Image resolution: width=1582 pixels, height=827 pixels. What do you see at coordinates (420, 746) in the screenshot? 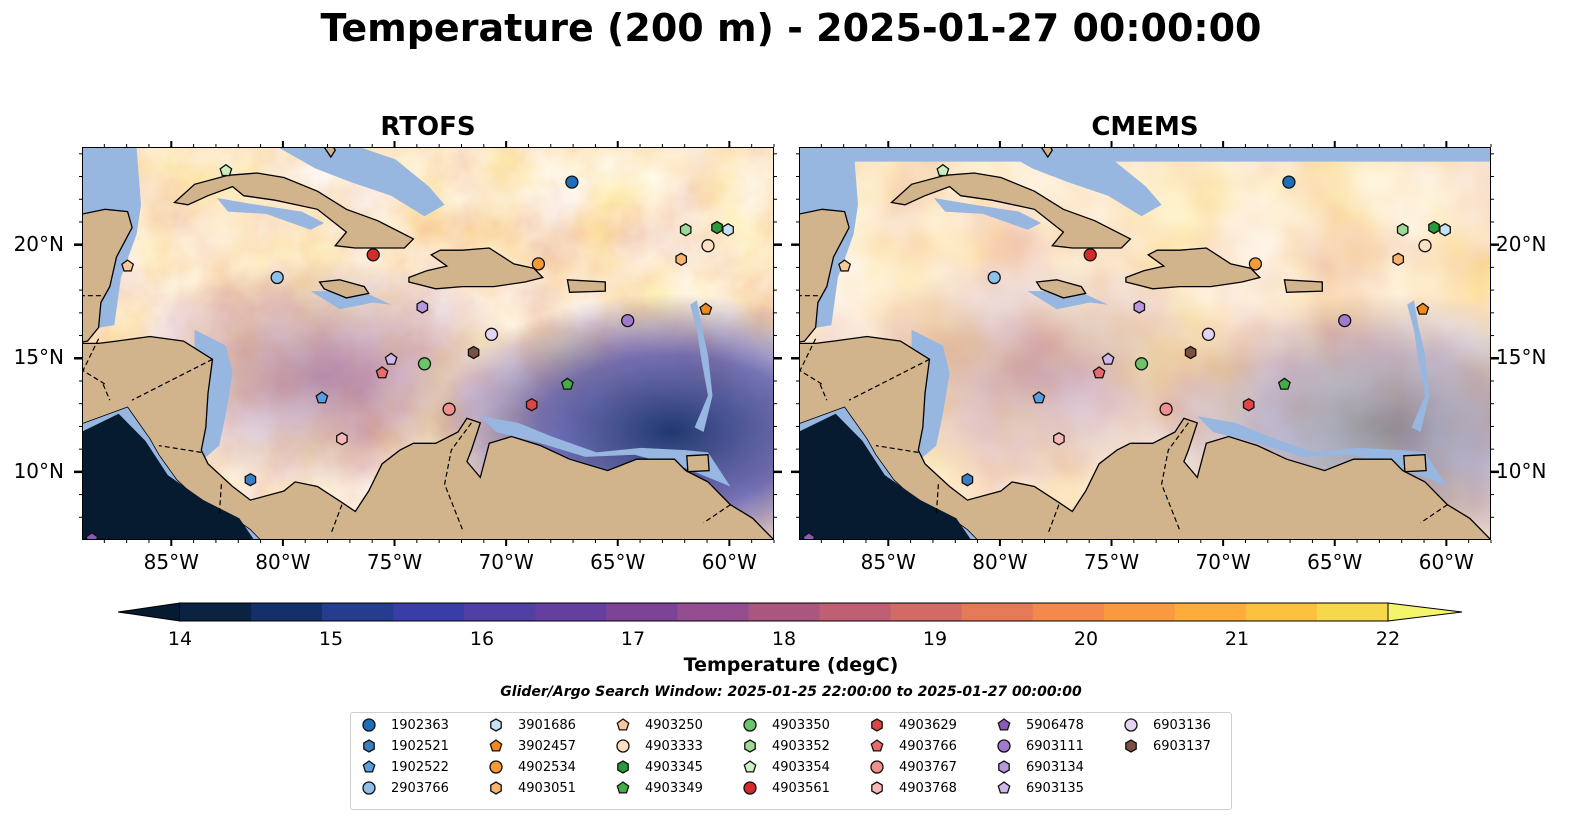
I see `legend-label: 1902521` at bounding box center [420, 746].